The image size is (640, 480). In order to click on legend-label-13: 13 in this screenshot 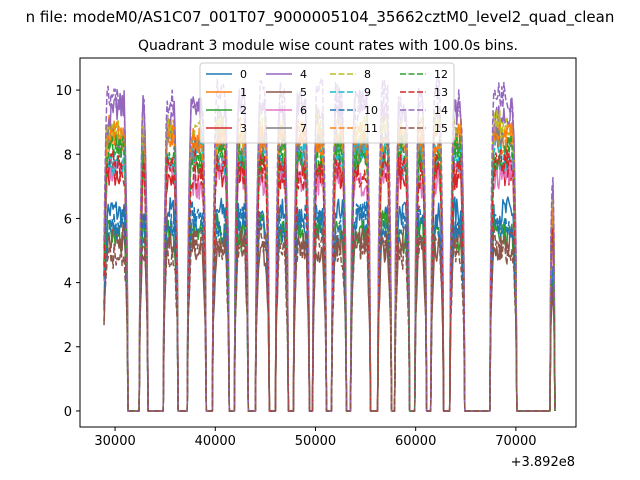, I will do `click(441, 92)`.